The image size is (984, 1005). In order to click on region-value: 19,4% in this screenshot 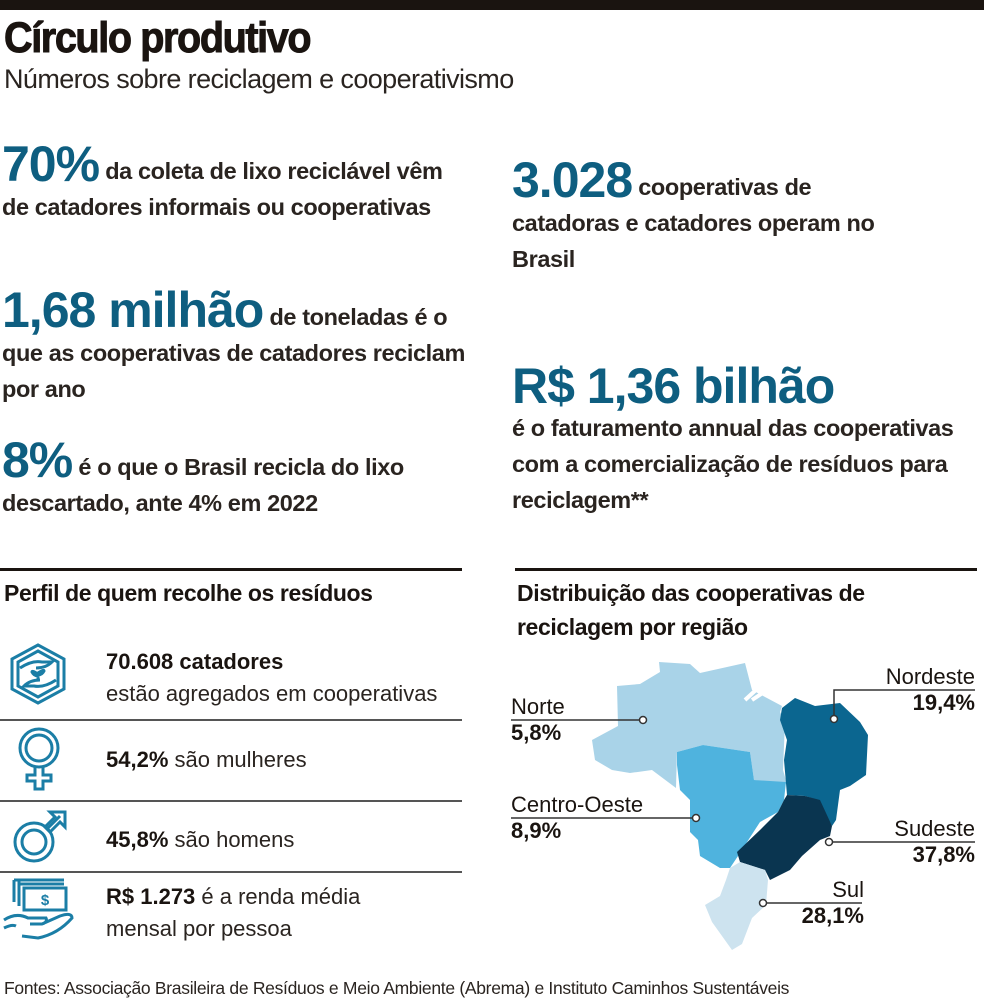, I will do `click(943, 702)`.